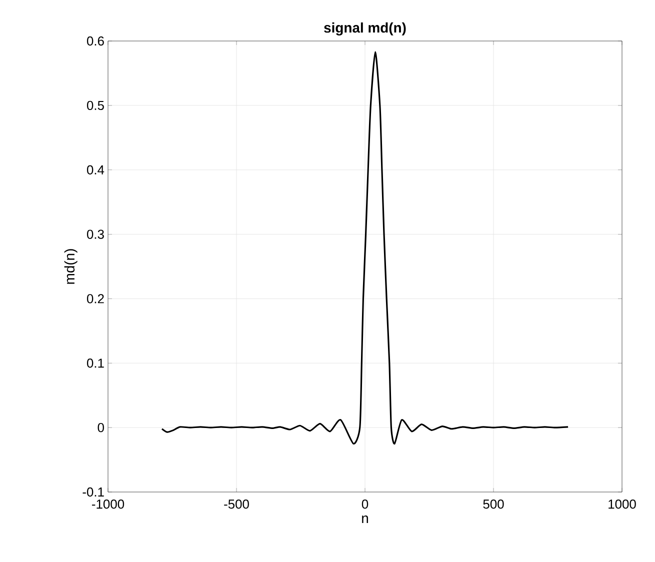 The height and width of the screenshot is (562, 655). I want to click on y-tick-label: 0.1, so click(95, 363).